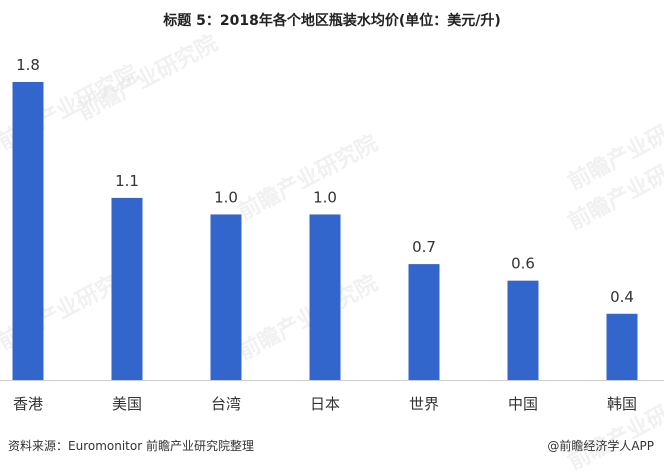 This screenshot has width=664, height=476. Describe the element at coordinates (226, 197) in the screenshot. I see `data-label-2: 1.0` at that location.